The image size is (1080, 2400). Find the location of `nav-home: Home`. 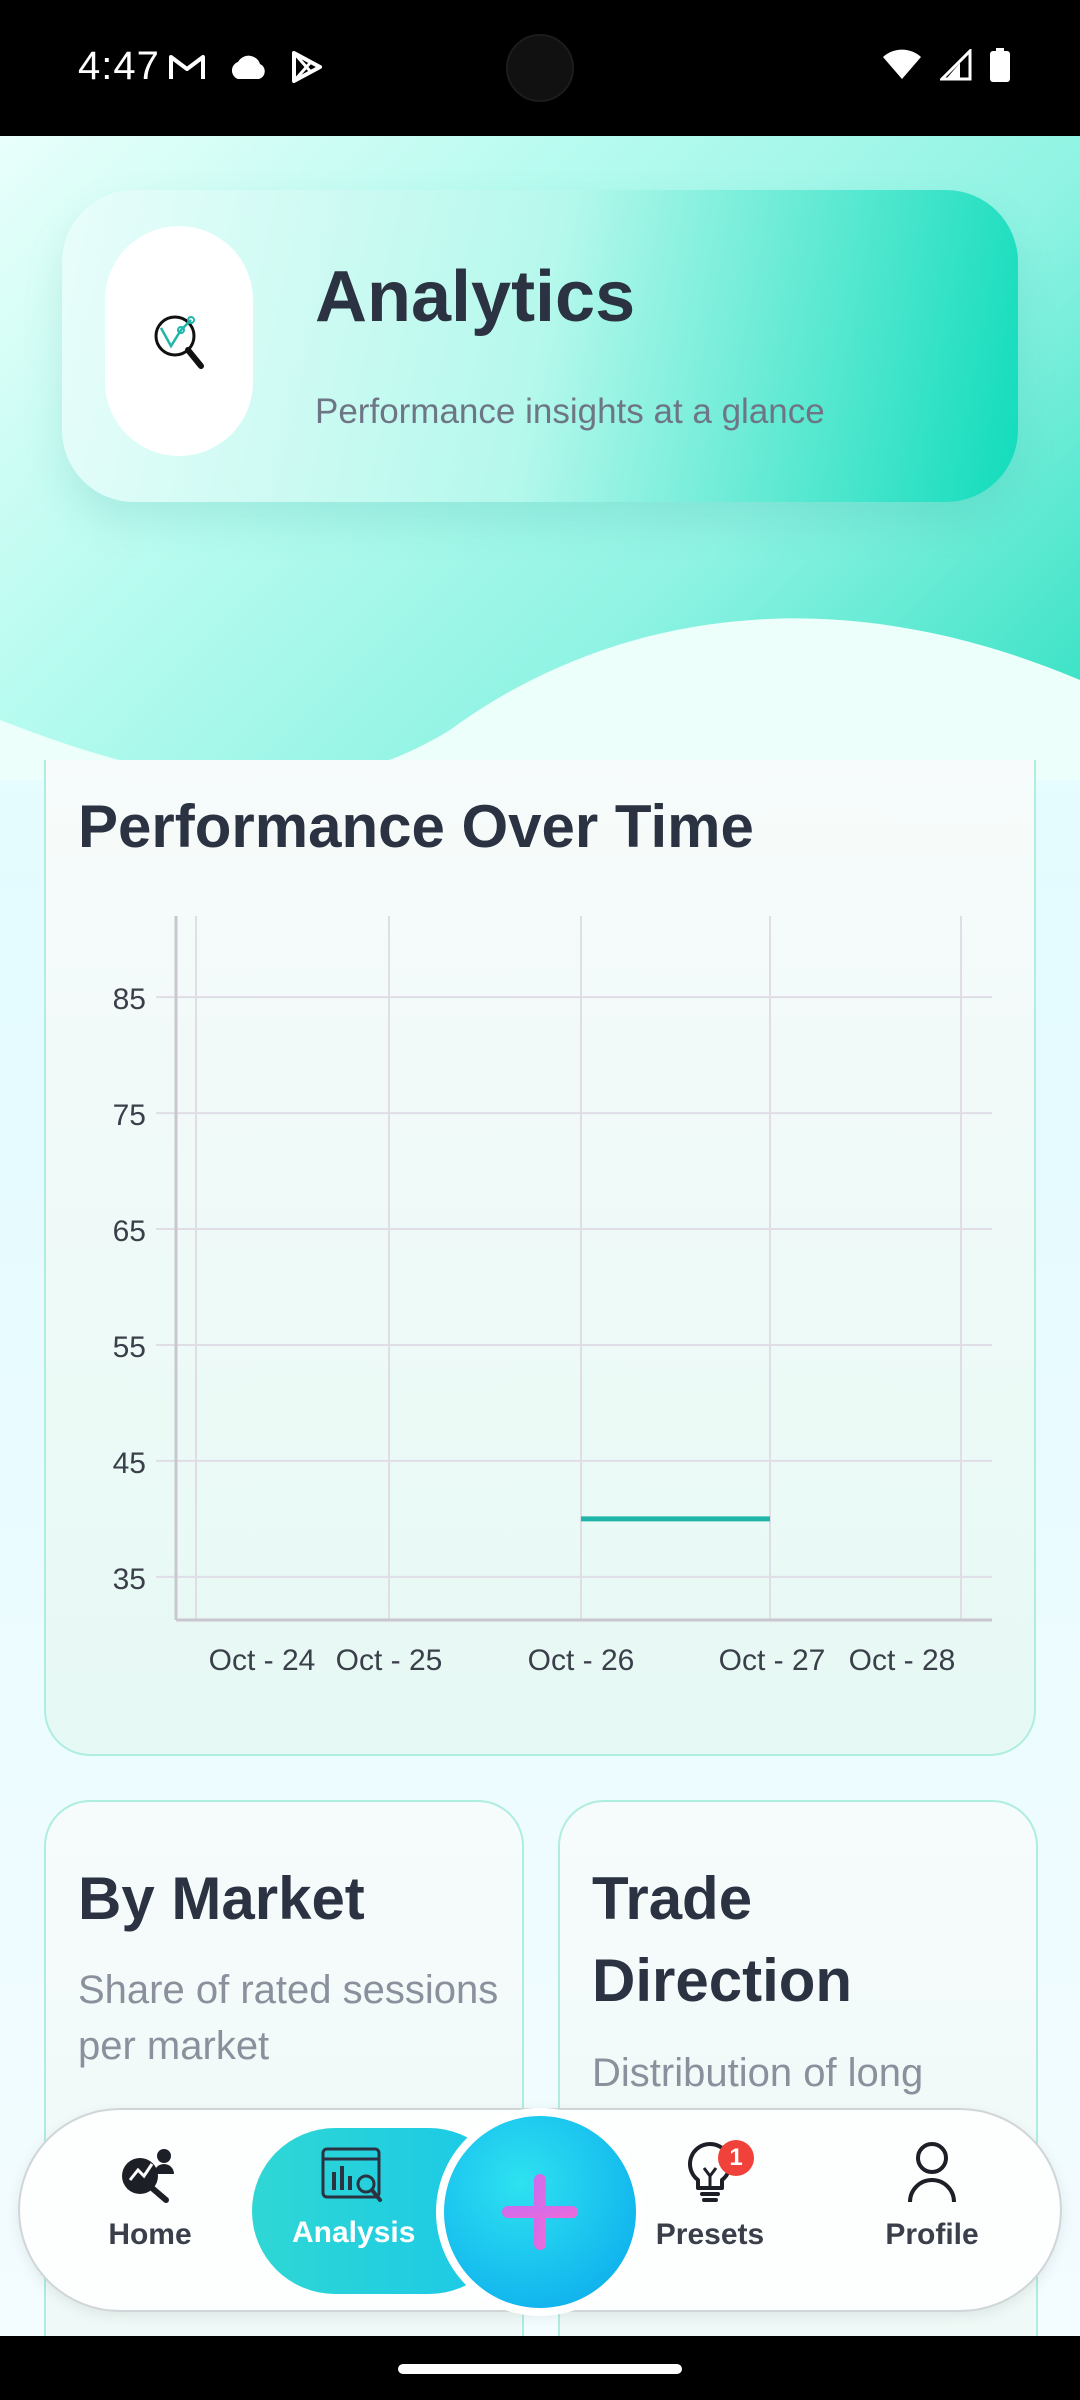

nav-home: Home is located at coordinates (150, 2196).